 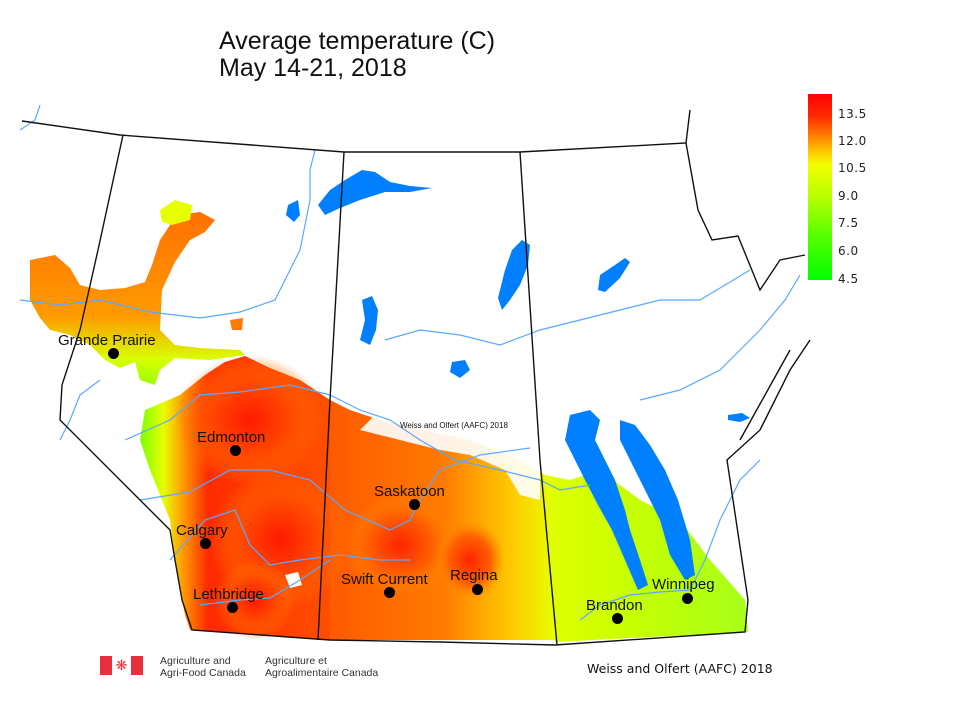 I want to click on org-name-french: Agriculture et Agroalimentaire Canada, so click(x=322, y=667).